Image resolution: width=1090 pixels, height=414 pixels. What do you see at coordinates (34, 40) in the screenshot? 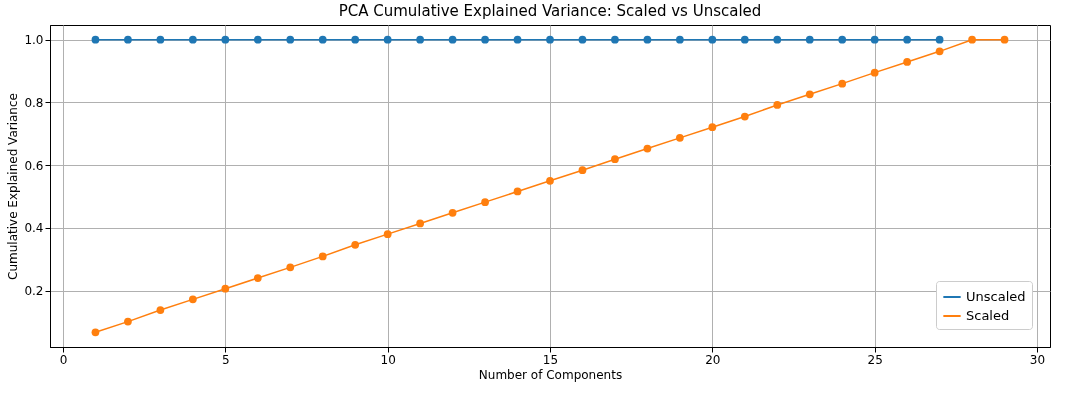
I see `y-tick-label: 1.0` at bounding box center [34, 40].